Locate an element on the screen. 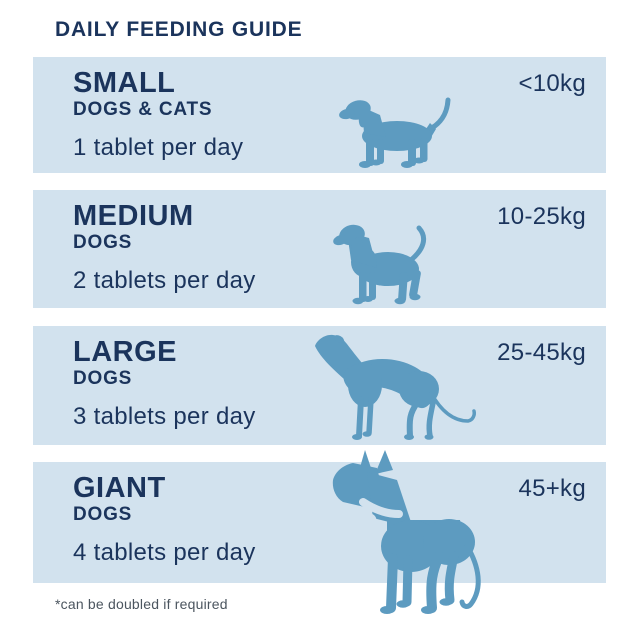  row-text-block: LARGE DOGS 3 tablets per day is located at coordinates (164, 384).